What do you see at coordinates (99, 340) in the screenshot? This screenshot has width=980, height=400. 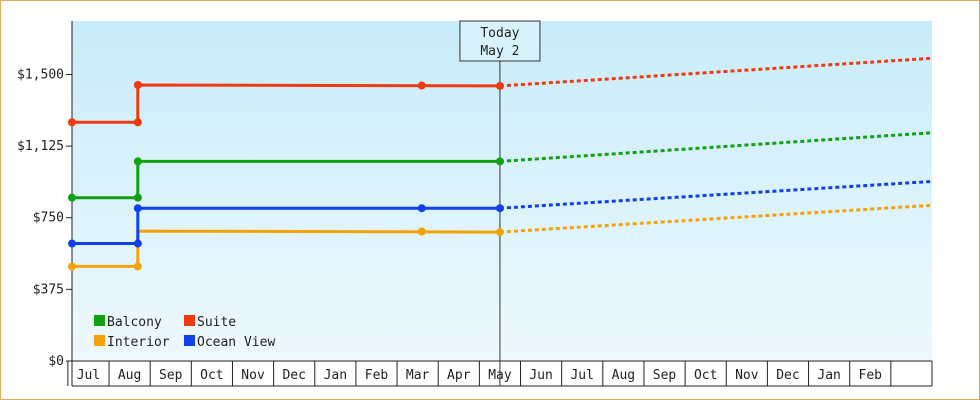 I see `legend-swatch-interior` at bounding box center [99, 340].